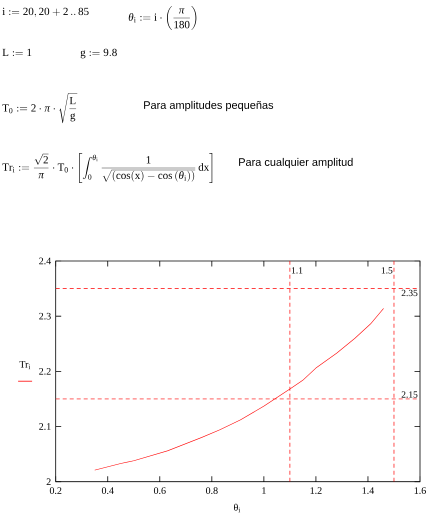 The height and width of the screenshot is (520, 435). Describe the element at coordinates (45, 261) in the screenshot. I see `y-tick-label: 2.4` at that location.